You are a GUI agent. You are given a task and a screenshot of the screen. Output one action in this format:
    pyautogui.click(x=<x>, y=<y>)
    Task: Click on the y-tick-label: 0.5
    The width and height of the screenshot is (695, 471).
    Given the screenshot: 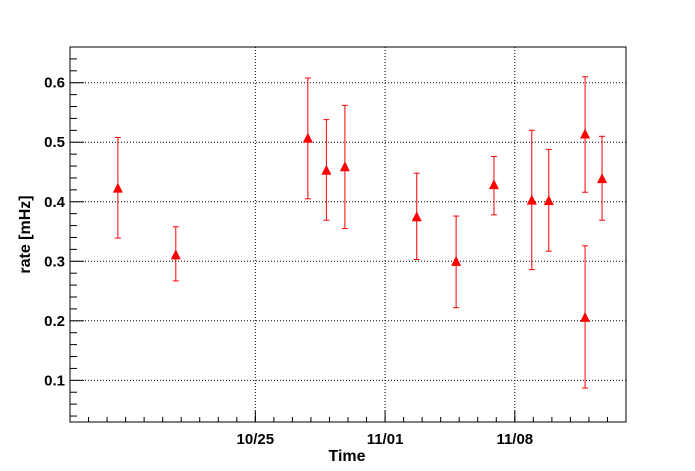 What is the action you would take?
    pyautogui.click(x=54, y=142)
    